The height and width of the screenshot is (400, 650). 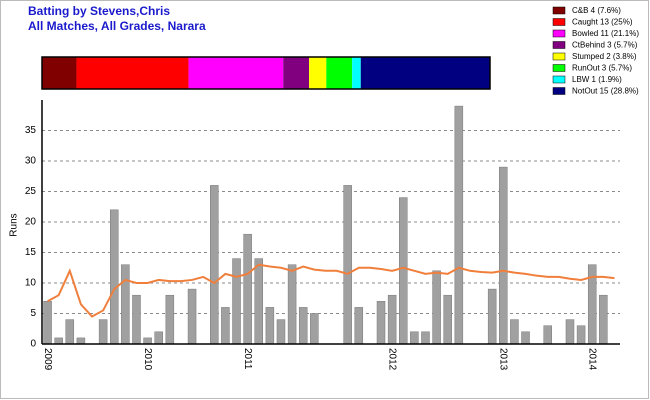 I want to click on legend-label: NotOut 15 (28.8%), so click(x=605, y=91).